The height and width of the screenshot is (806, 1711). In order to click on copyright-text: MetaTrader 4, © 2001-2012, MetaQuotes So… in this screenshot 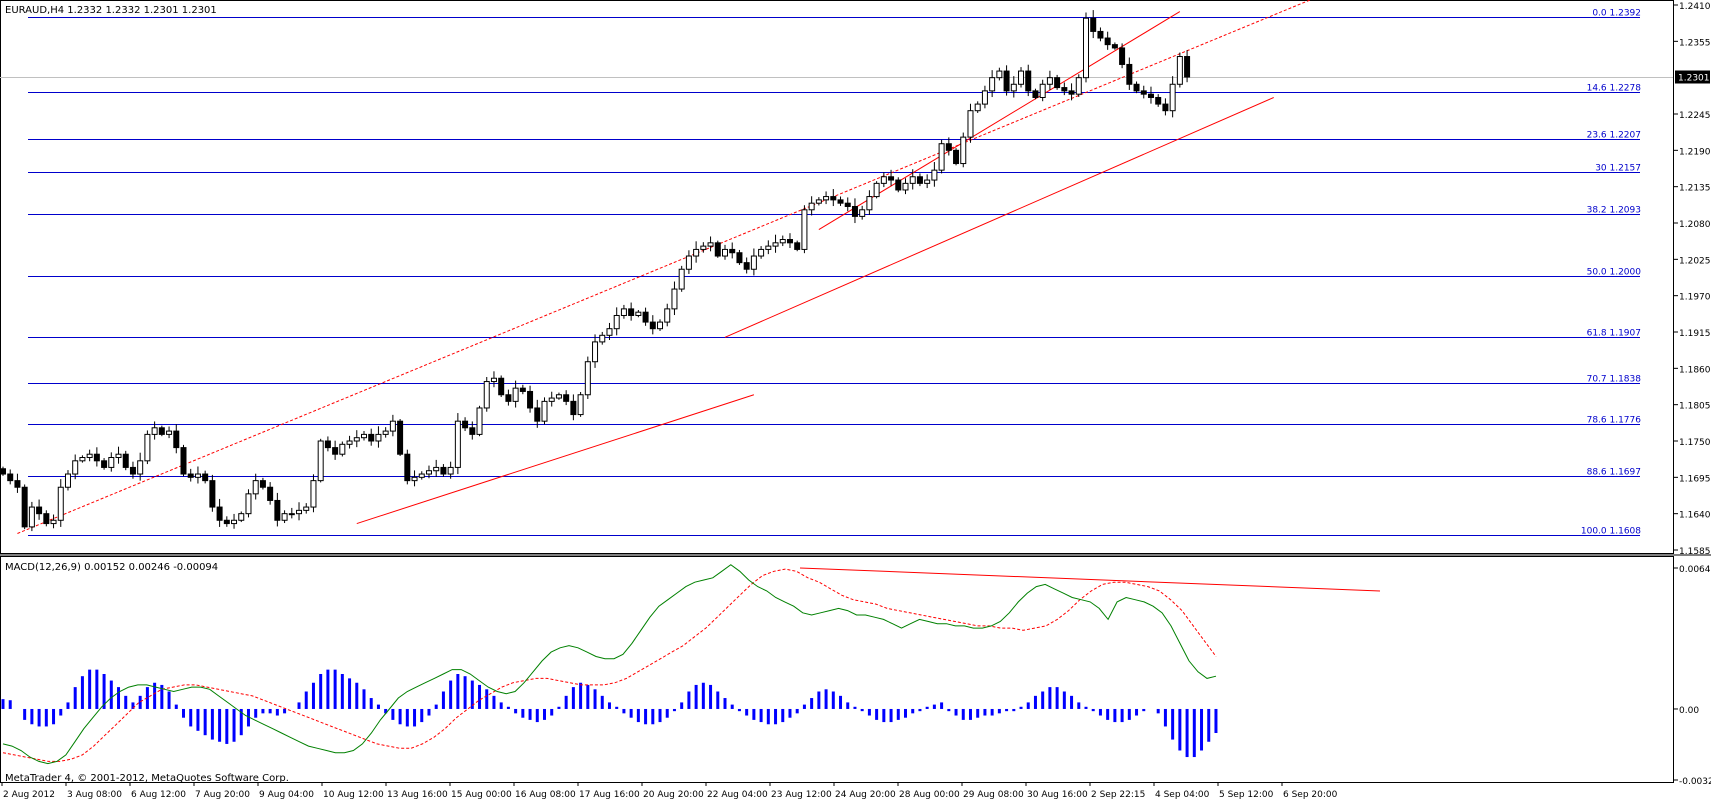, I will do `click(147, 778)`.